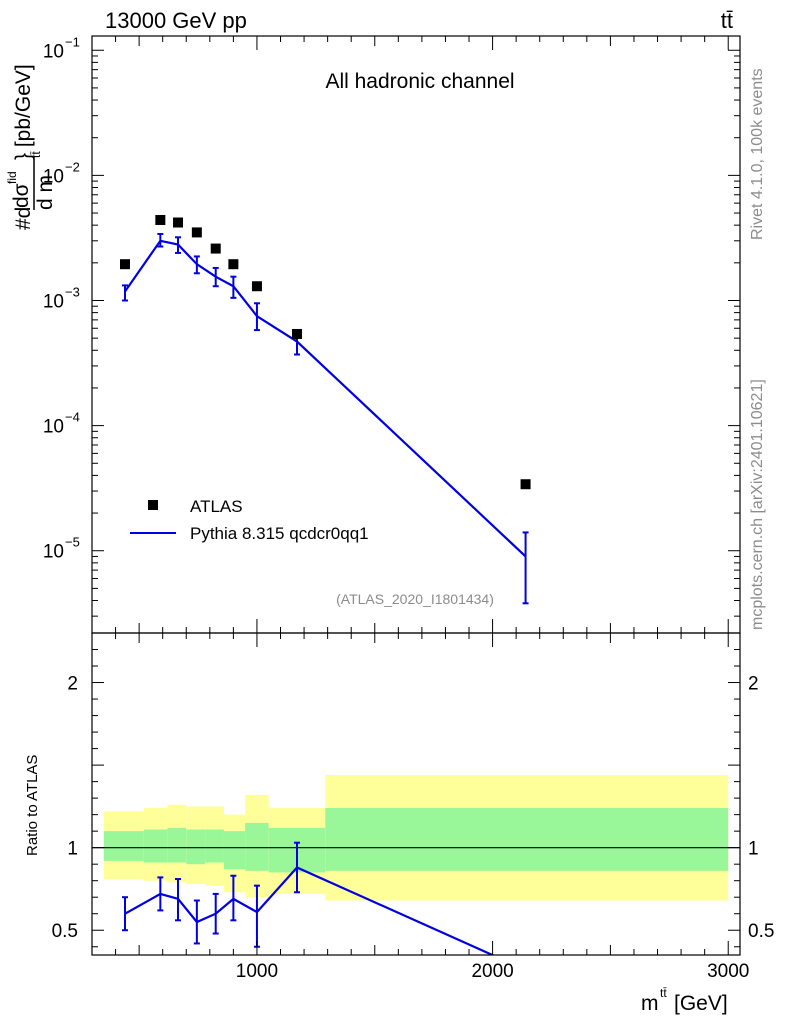  Describe the element at coordinates (12, 177) in the screenshot. I see `ylabel-sup: fid` at that location.